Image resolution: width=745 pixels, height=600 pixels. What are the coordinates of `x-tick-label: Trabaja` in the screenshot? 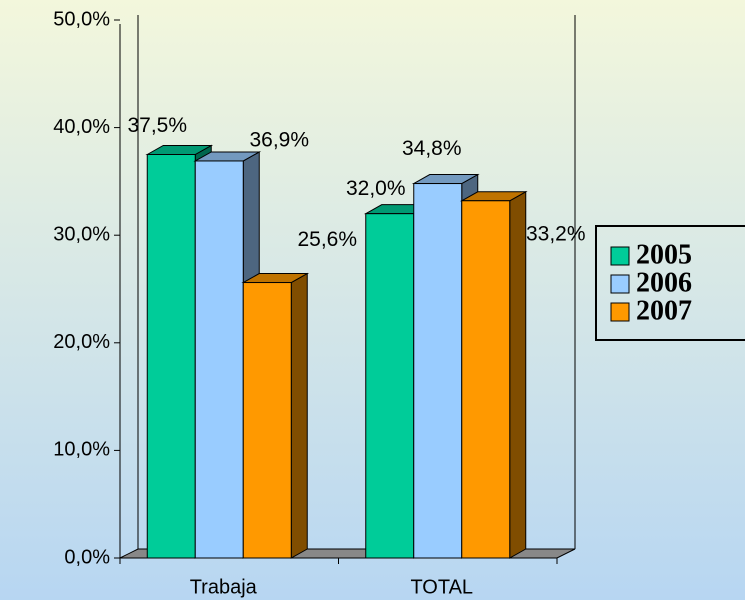 It's located at (224, 587).